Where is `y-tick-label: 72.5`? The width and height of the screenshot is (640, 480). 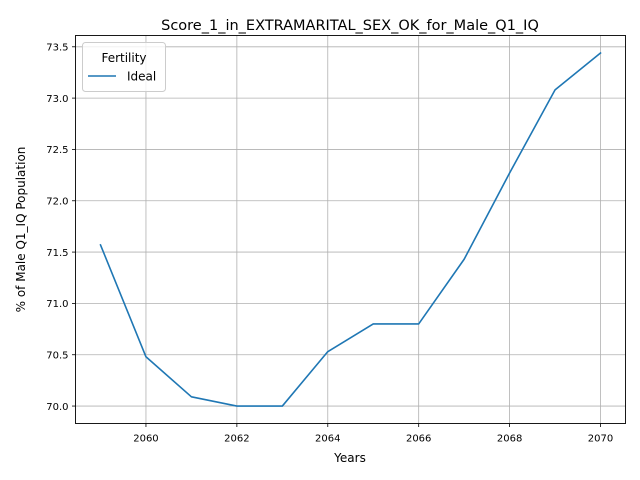 y-tick-label: 72.5 is located at coordinates (57, 150).